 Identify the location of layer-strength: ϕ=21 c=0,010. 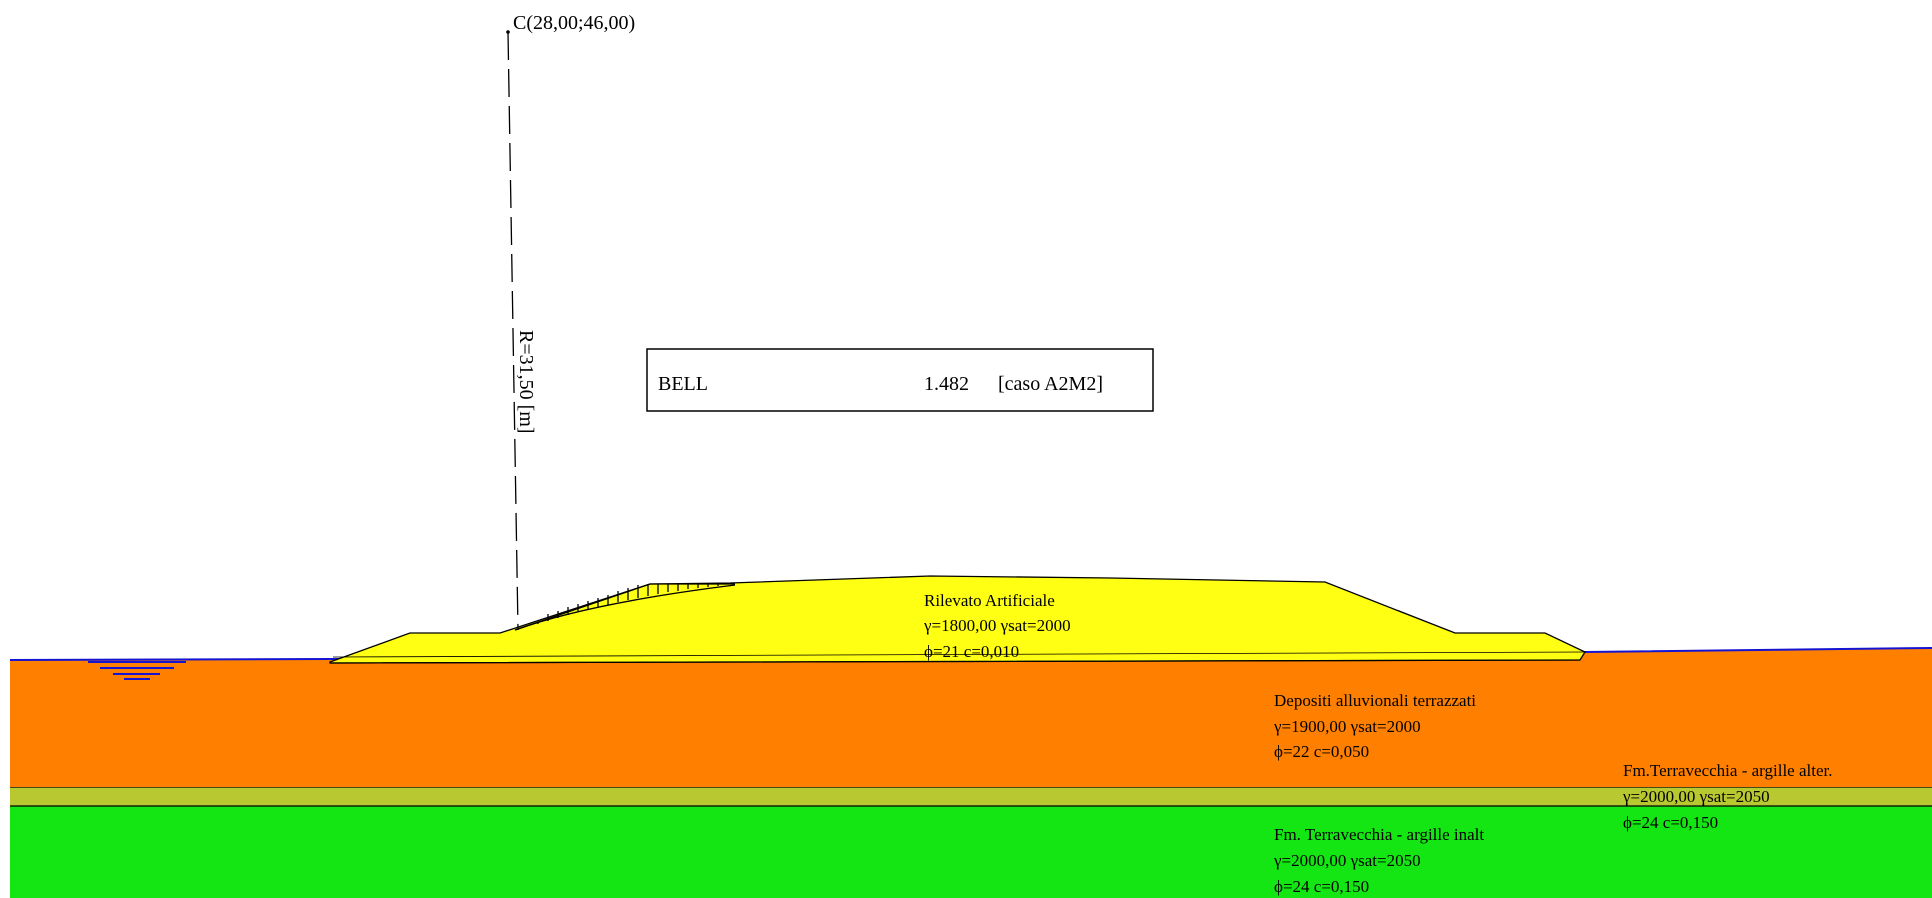
(971, 651).